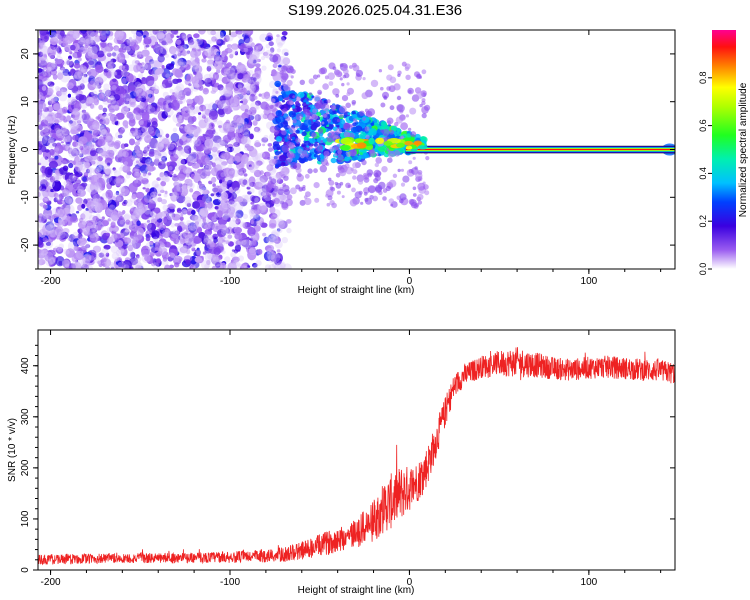  I want to click on y-tick-label: 400, so click(25, 365).